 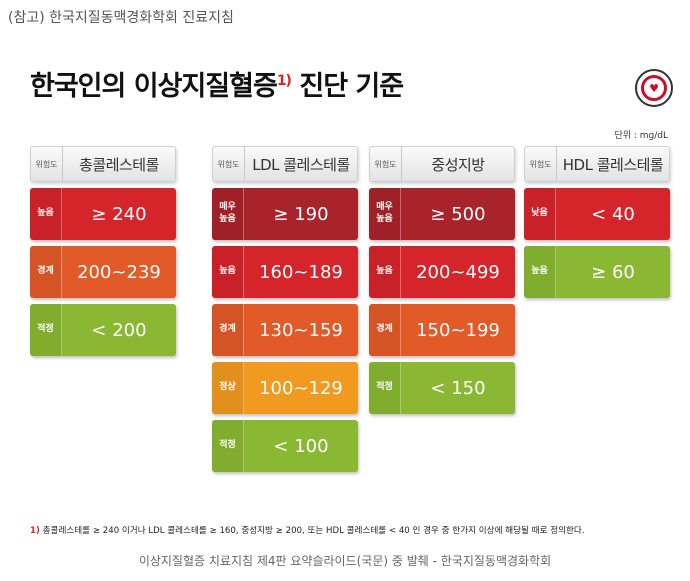 I want to click on threshold-value: 200~239, so click(x=119, y=272).